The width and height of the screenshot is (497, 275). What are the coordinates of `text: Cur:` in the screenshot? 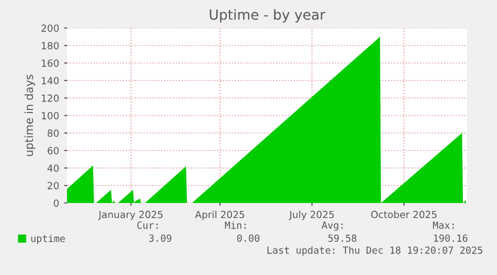 It's located at (147, 225).